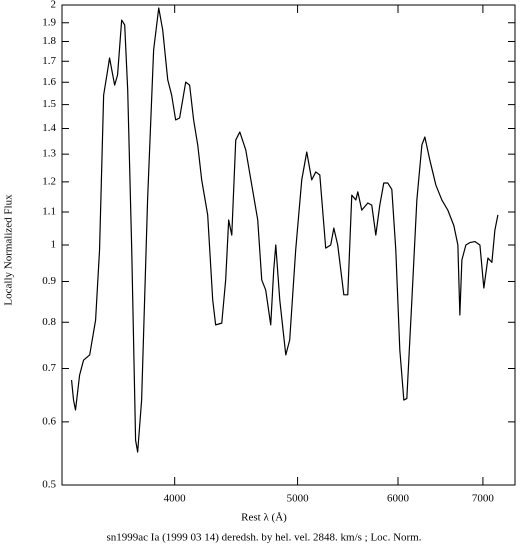  What do you see at coordinates (49, 82) in the screenshot?
I see `y-tick-label: 1.6` at bounding box center [49, 82].